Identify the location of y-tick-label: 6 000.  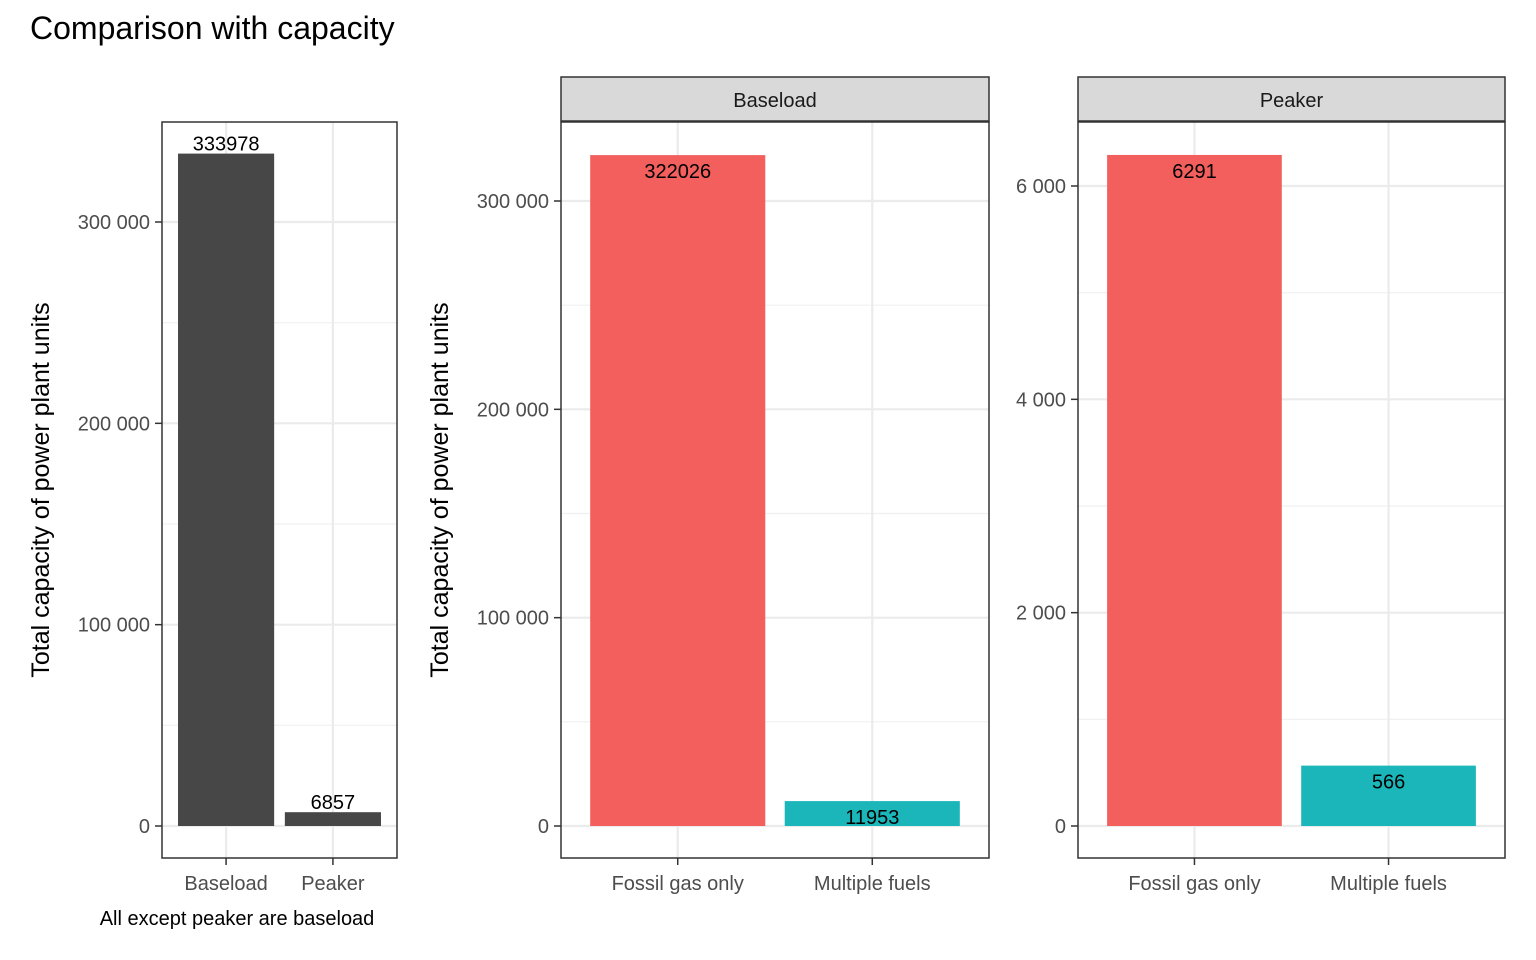
(1041, 187).